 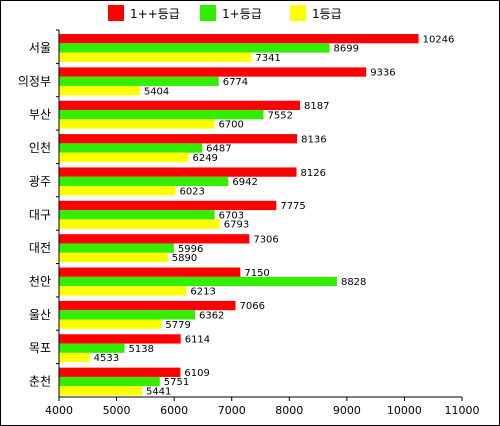 I want to click on value-label-9-1: 5138, so click(x=141, y=349).